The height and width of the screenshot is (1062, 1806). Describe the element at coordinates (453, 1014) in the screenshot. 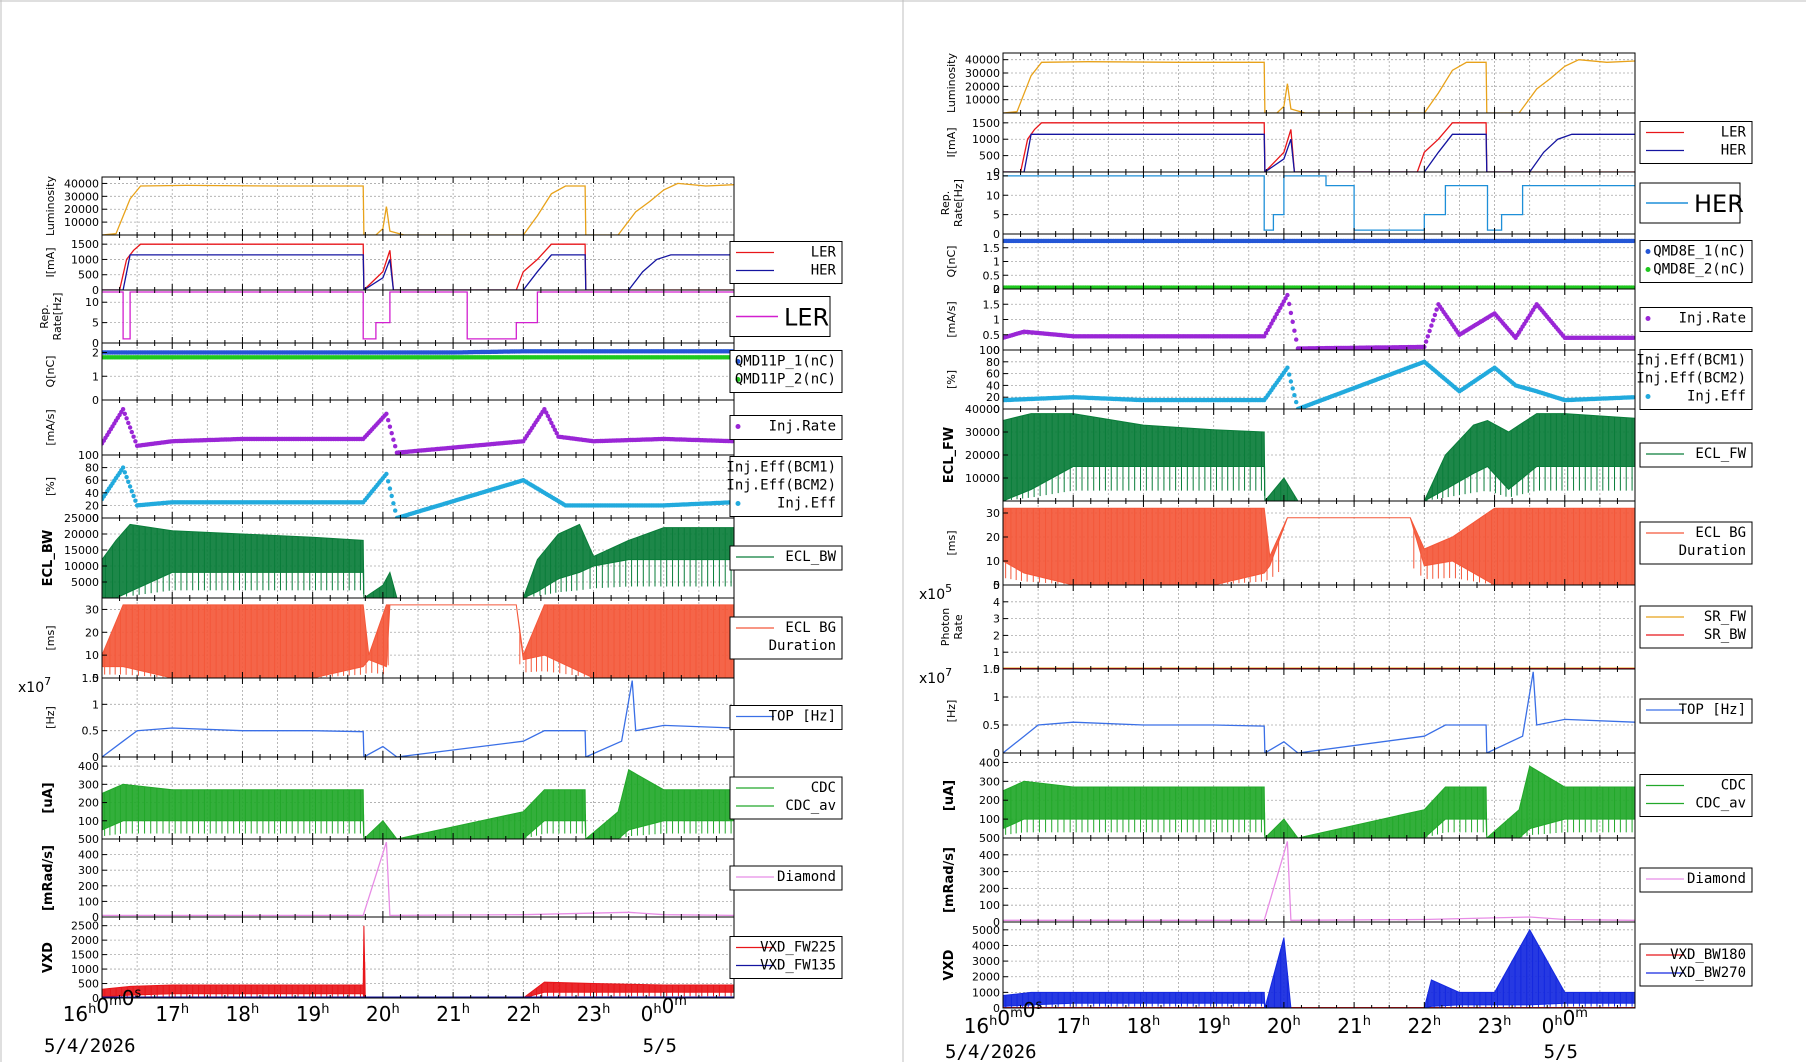

I see `x-tick-label: 21h` at that location.